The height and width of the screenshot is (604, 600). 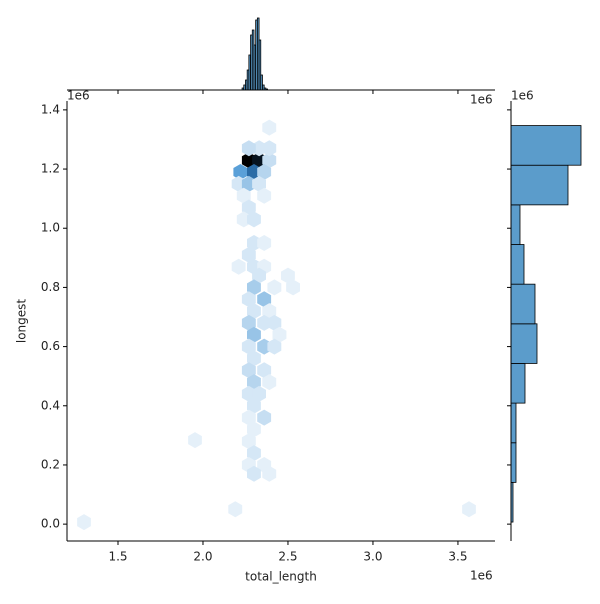 I want to click on marginal-y-offset-text: 1e6, so click(x=522, y=96).